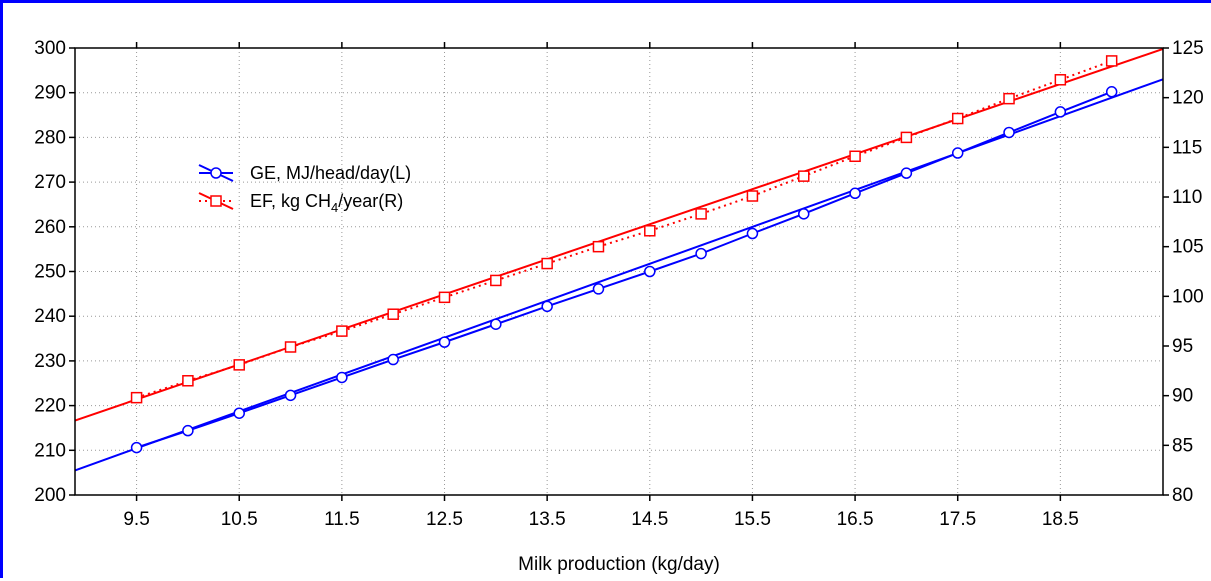 The width and height of the screenshot is (1211, 581). What do you see at coordinates (649, 519) in the screenshot?
I see `x-axis-tick-label: 14.5` at bounding box center [649, 519].